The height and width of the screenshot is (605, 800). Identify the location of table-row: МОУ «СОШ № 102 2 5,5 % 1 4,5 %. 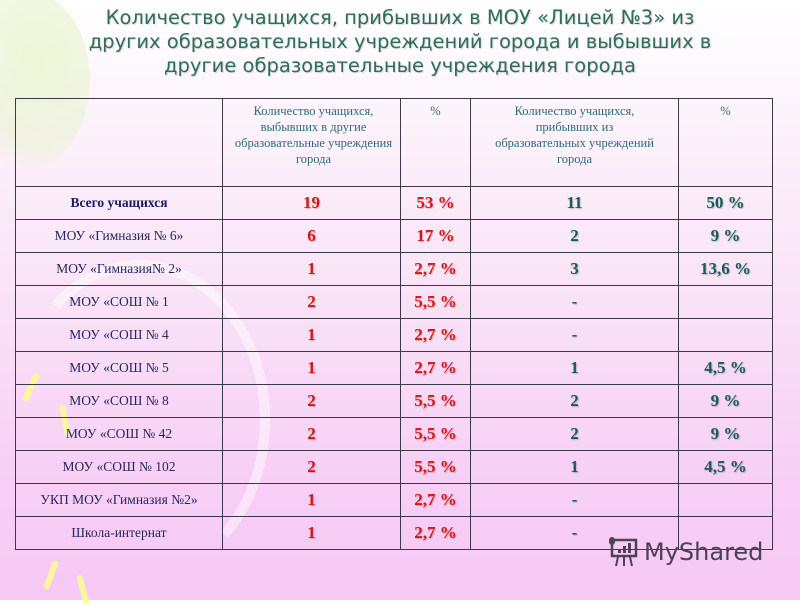
(394, 467).